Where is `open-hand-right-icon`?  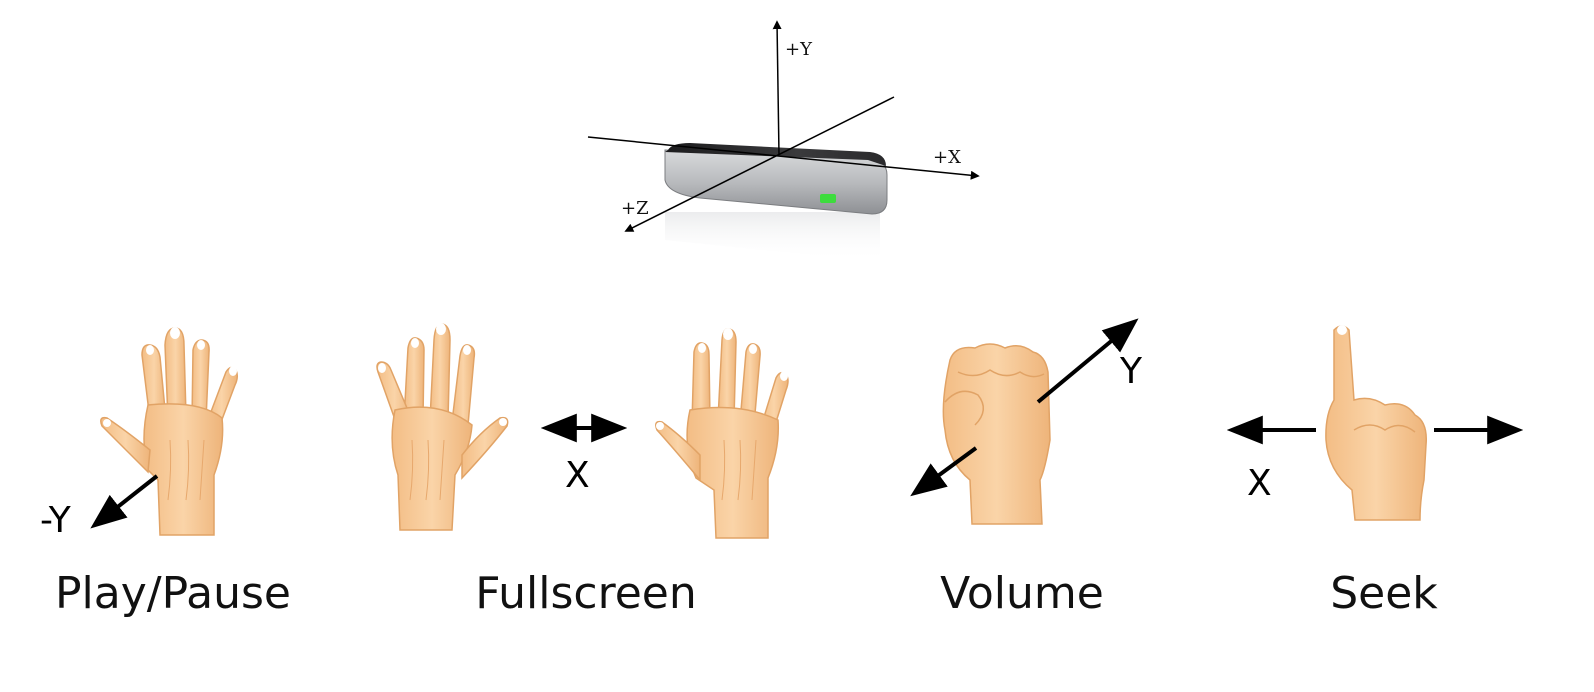 open-hand-right-icon is located at coordinates (722, 433).